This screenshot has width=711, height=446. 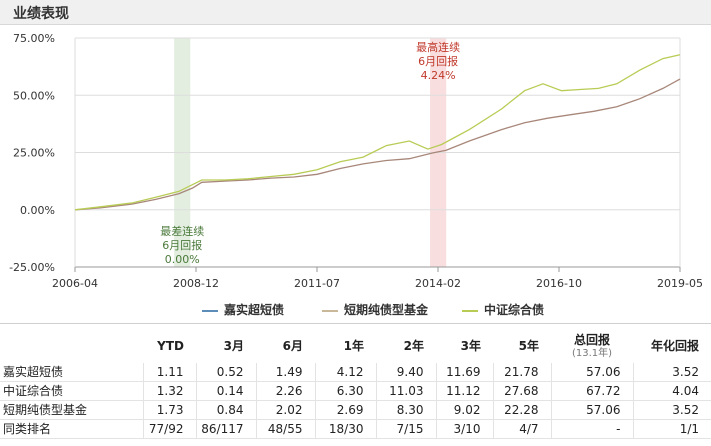 What do you see at coordinates (286, 429) in the screenshot?
I see `table-cell: 48/55` at bounding box center [286, 429].